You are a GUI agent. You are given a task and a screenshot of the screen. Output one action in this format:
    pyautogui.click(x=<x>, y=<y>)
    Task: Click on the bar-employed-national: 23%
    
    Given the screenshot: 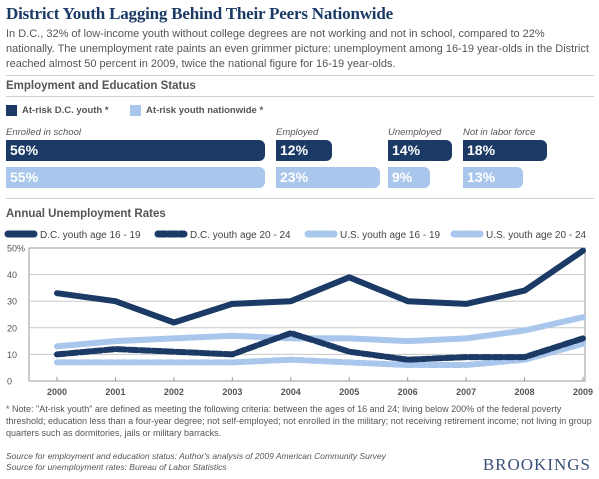 What is the action you would take?
    pyautogui.click(x=328, y=177)
    